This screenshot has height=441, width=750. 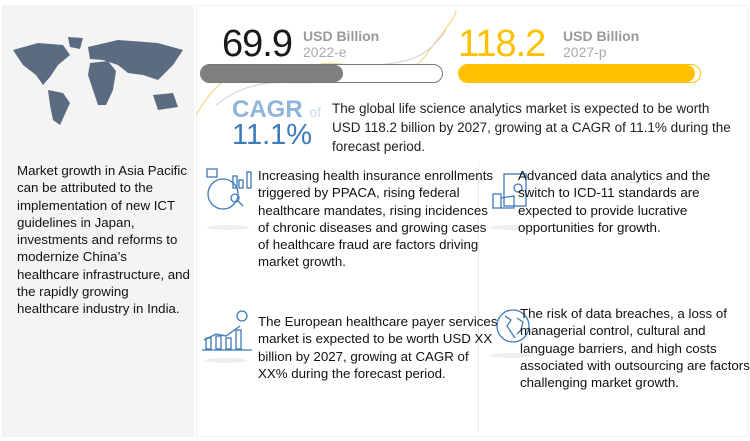 I want to click on cagr-of: of, so click(x=315, y=112).